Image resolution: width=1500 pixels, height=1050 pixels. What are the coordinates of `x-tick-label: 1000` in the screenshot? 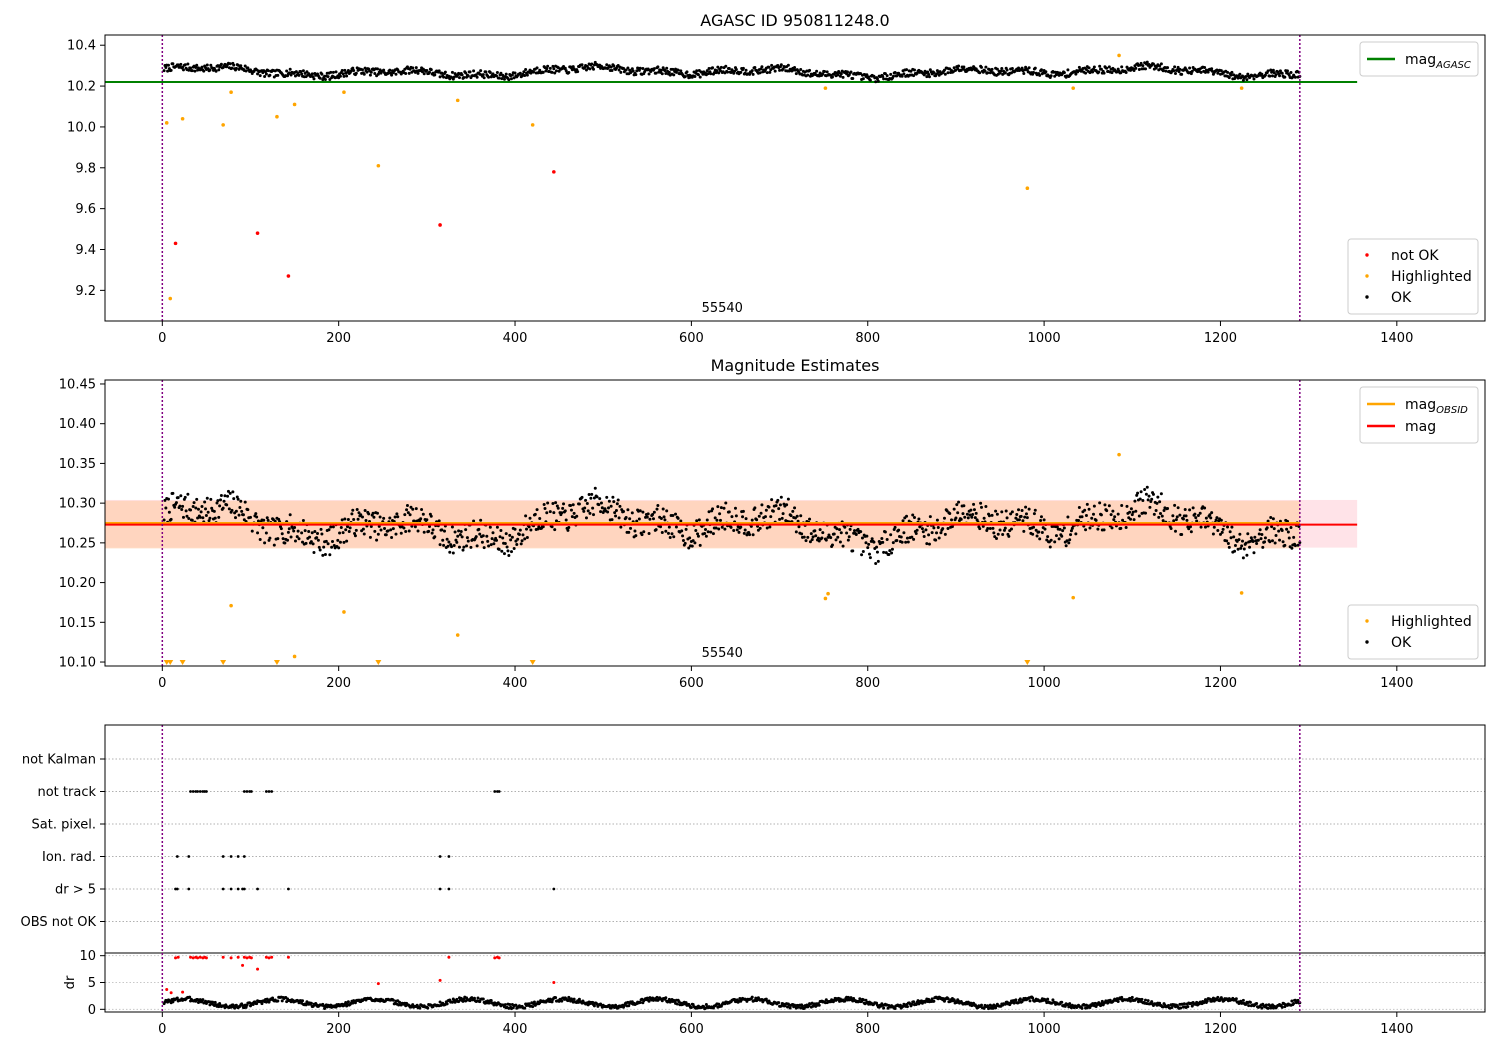 It's located at (1044, 1029).